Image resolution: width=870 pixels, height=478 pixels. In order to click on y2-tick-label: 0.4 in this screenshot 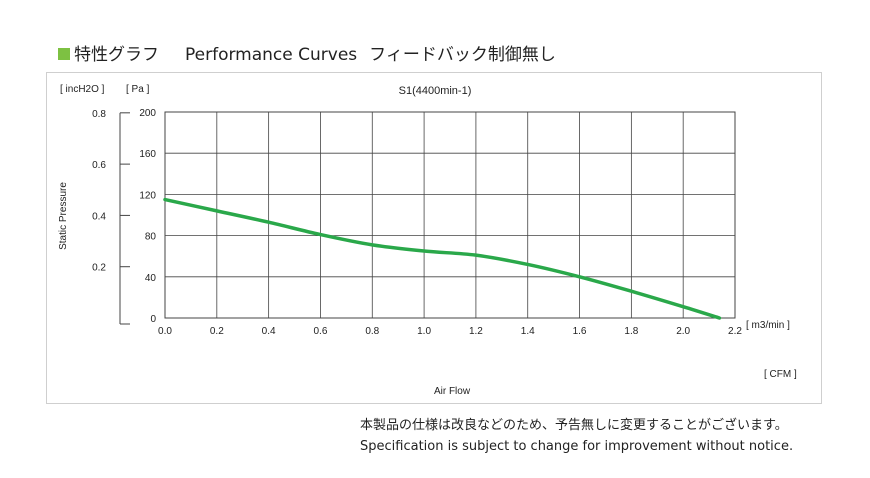, I will do `click(99, 216)`.